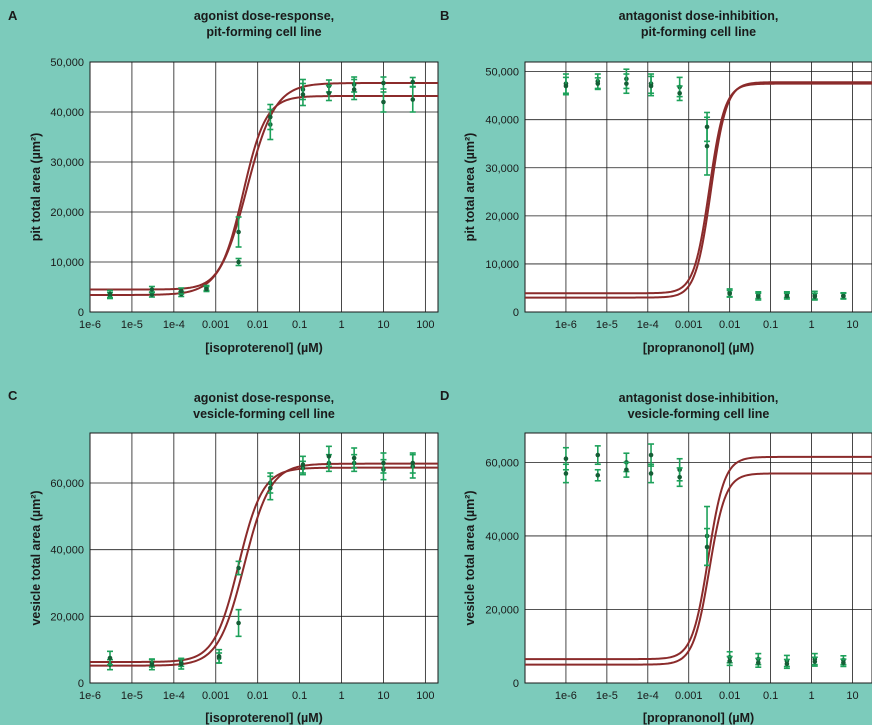 This screenshot has height=725, width=872. Describe the element at coordinates (36, 557) in the screenshot. I see `y-axis-label: vesicle total area (µm²)` at that location.